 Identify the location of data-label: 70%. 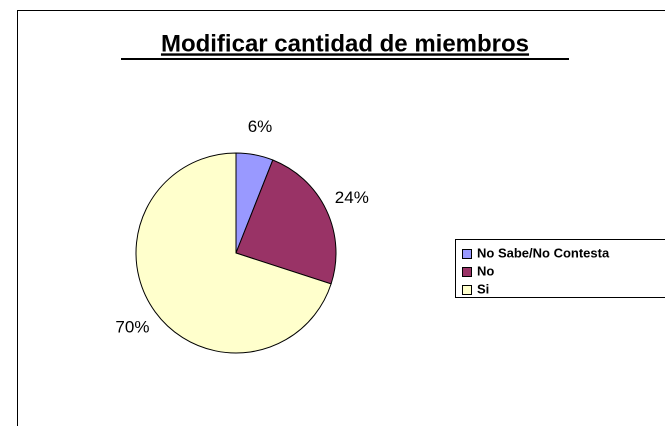
(132, 327).